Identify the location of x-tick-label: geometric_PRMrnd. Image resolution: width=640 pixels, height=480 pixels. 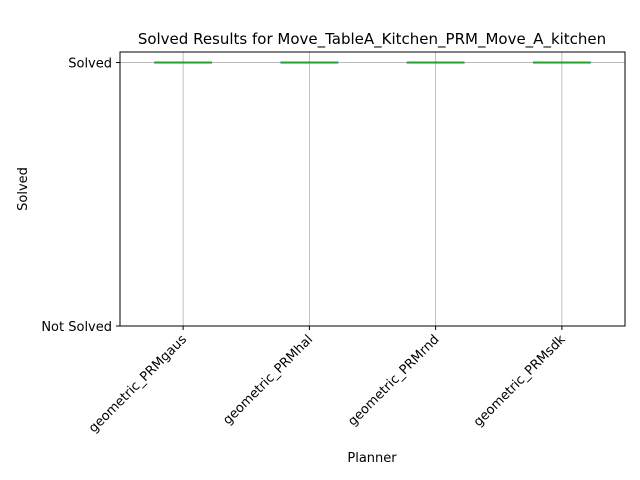
(393, 380).